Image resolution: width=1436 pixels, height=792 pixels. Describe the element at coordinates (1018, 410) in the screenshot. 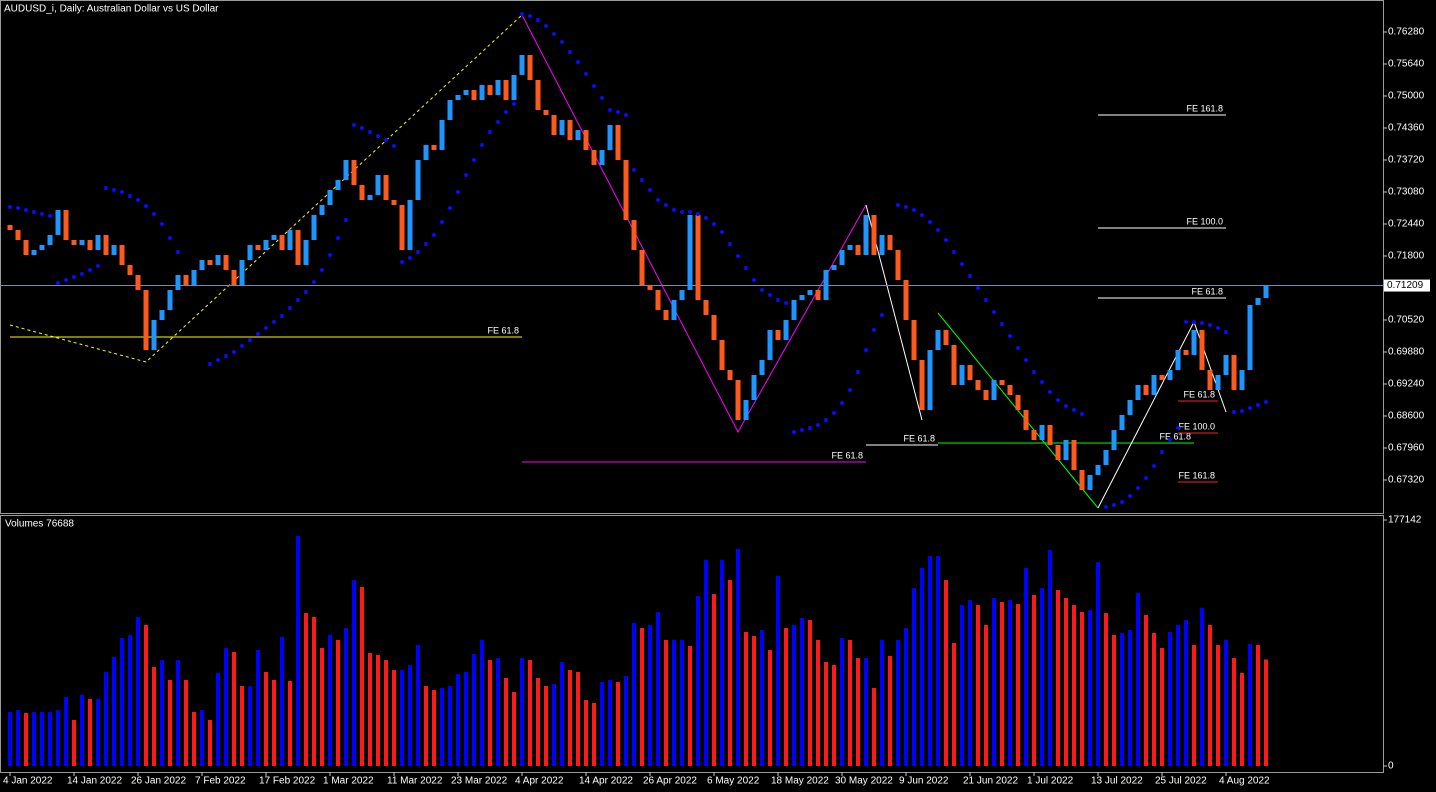

I see `zigzag-line` at that location.